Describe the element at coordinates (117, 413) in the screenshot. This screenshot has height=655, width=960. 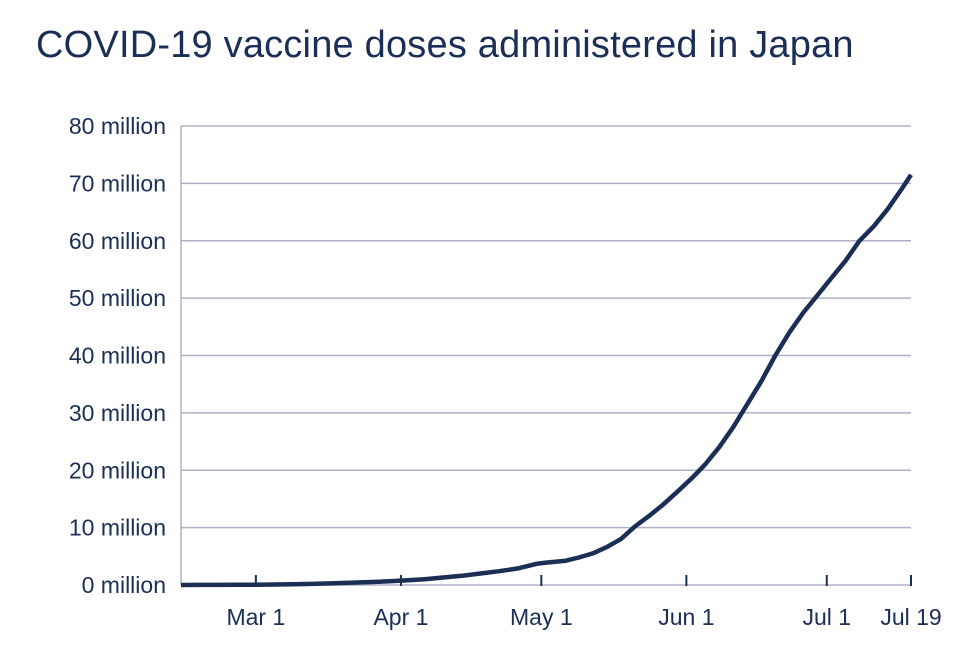
I see `y-axis-label: 30 million` at that location.